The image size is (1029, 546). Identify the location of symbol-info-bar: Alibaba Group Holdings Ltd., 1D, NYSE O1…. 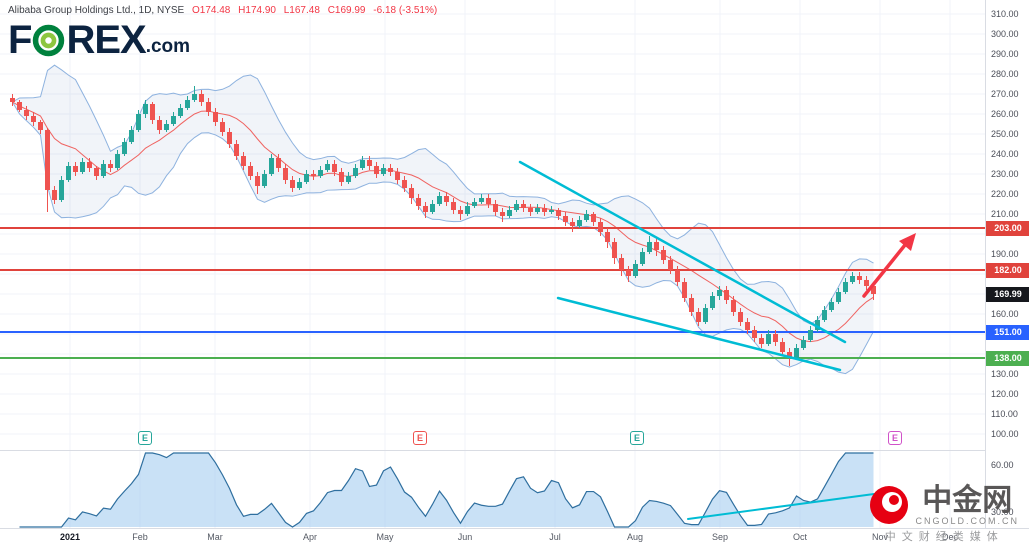
(222, 10).